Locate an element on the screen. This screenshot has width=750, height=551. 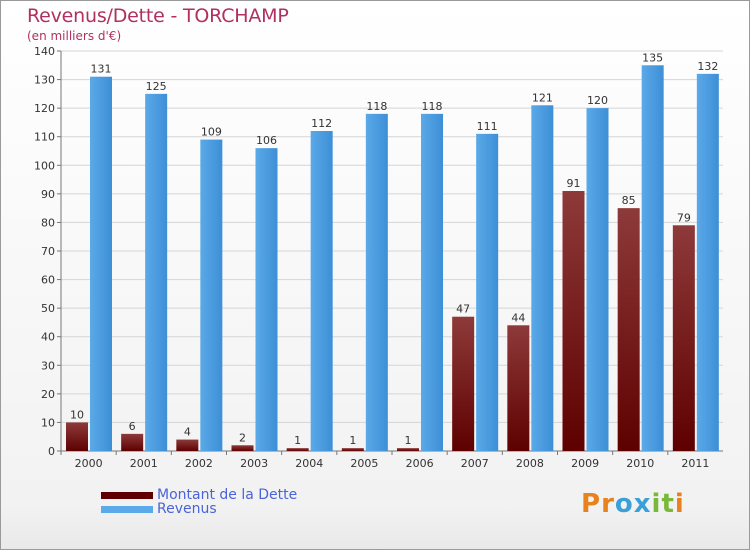
data-label-revenue: 131 is located at coordinates (101, 69).